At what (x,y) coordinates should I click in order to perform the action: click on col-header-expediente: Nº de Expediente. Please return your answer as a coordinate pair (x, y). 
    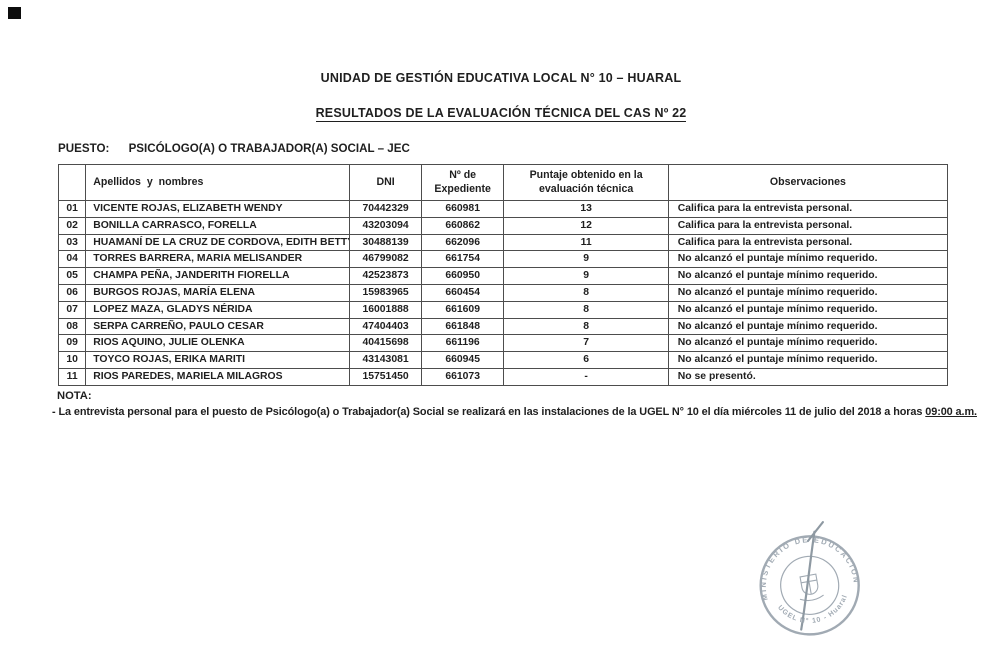
    Looking at the image, I should click on (462, 182).